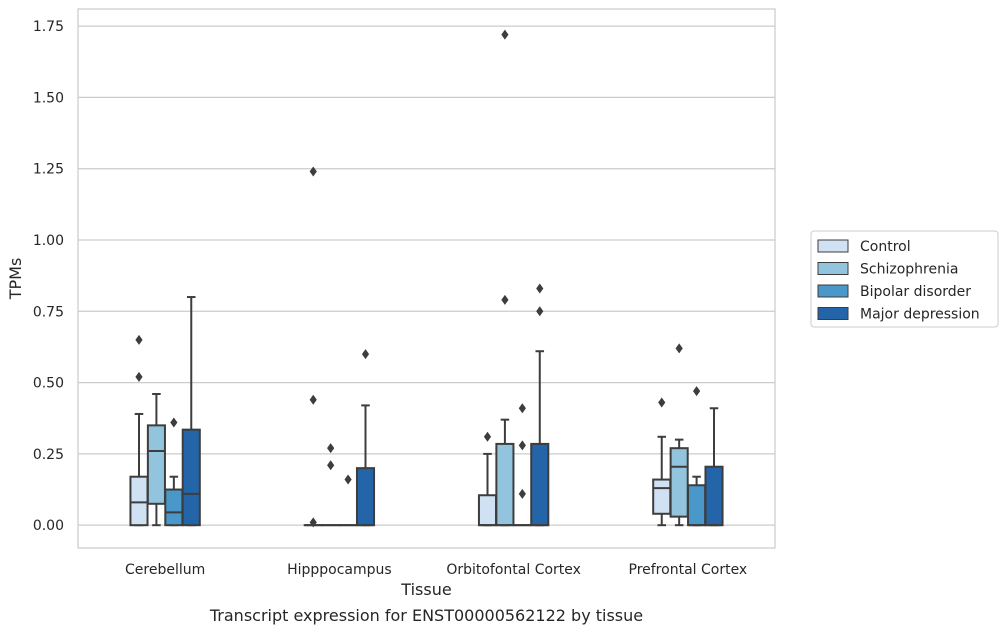 The width and height of the screenshot is (1007, 634). I want to click on x-tick-label: Orbitofontal Cortex, so click(513, 570).